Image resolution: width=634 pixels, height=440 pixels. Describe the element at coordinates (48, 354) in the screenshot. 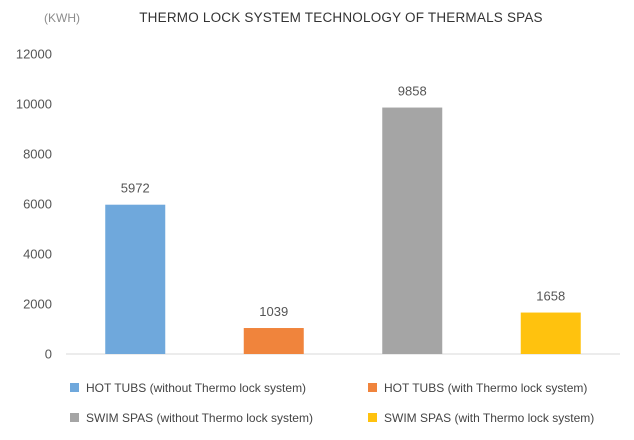

I see `y-tick-label: 0` at that location.